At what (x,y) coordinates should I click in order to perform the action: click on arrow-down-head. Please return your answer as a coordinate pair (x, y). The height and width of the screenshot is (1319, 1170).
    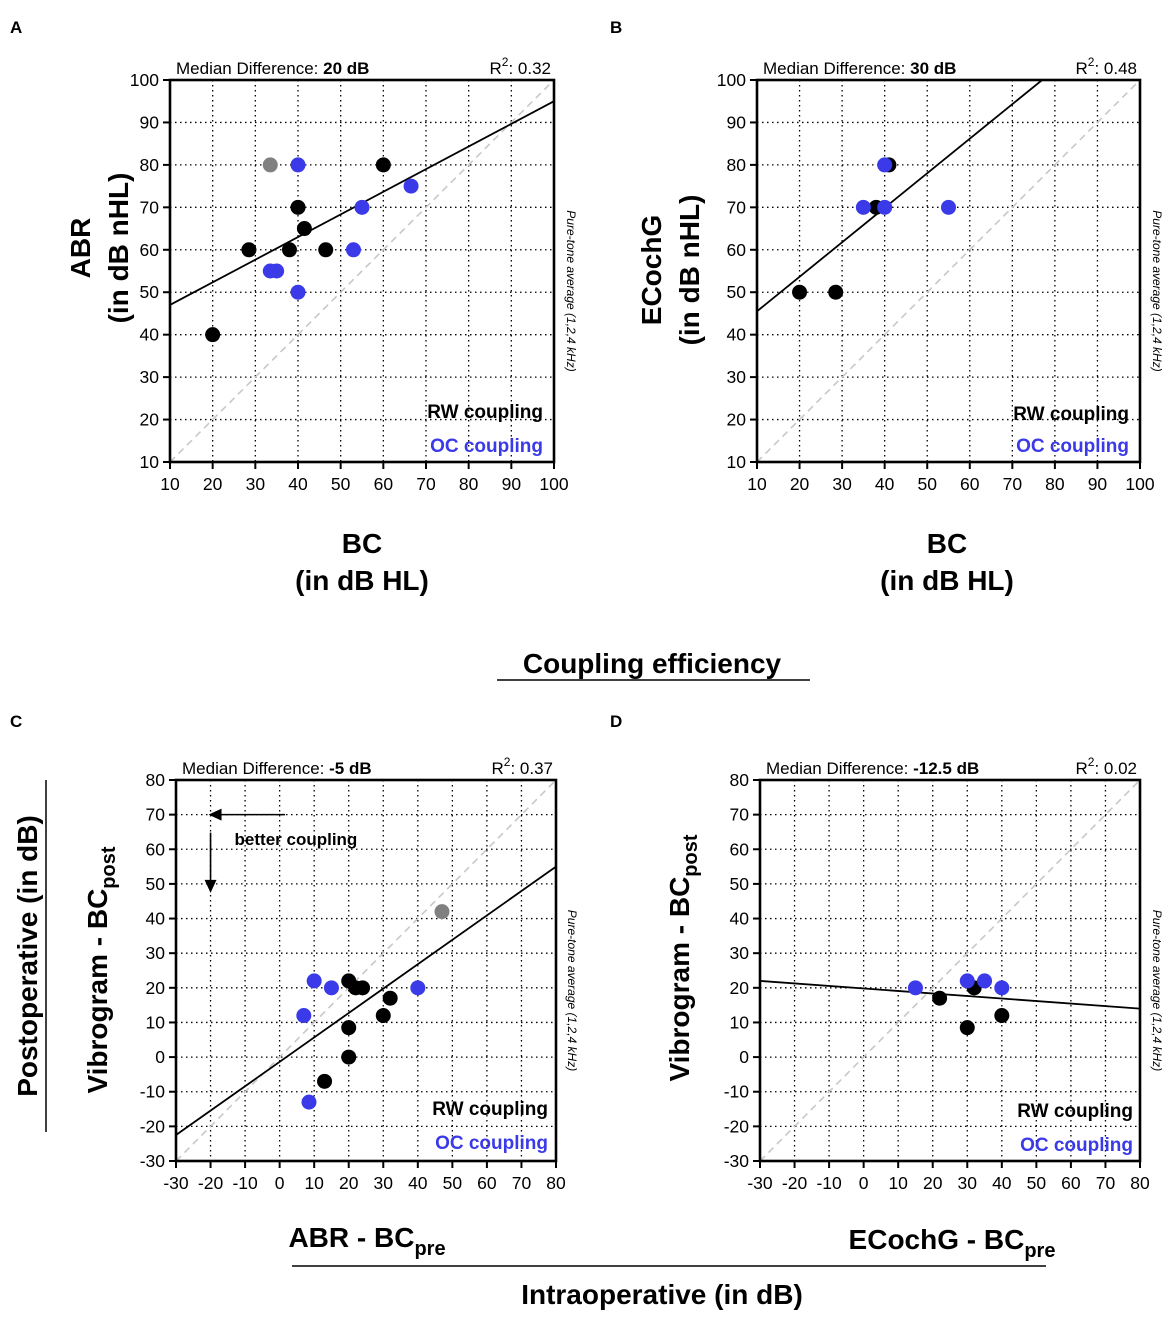
    Looking at the image, I should click on (210, 886).